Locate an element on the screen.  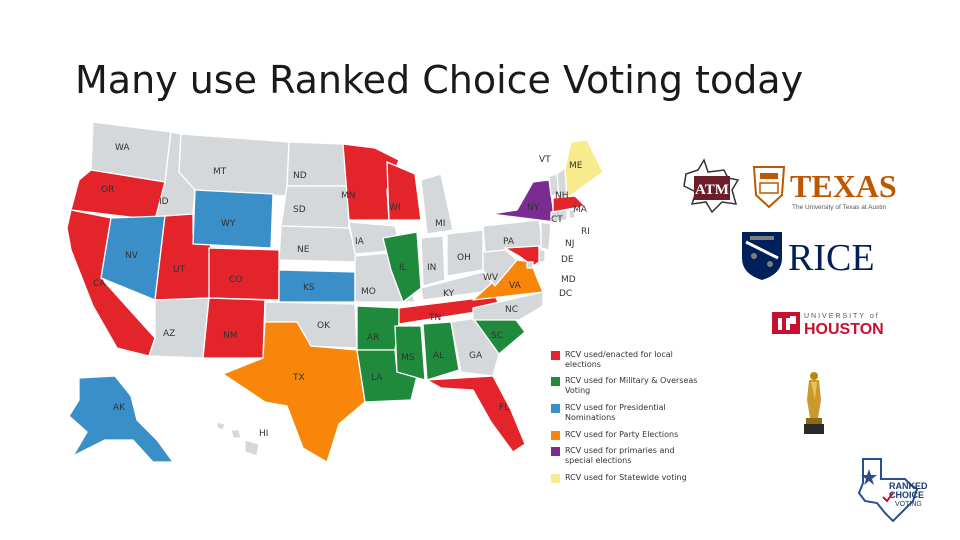
state-hi is located at coordinates (238, 439).